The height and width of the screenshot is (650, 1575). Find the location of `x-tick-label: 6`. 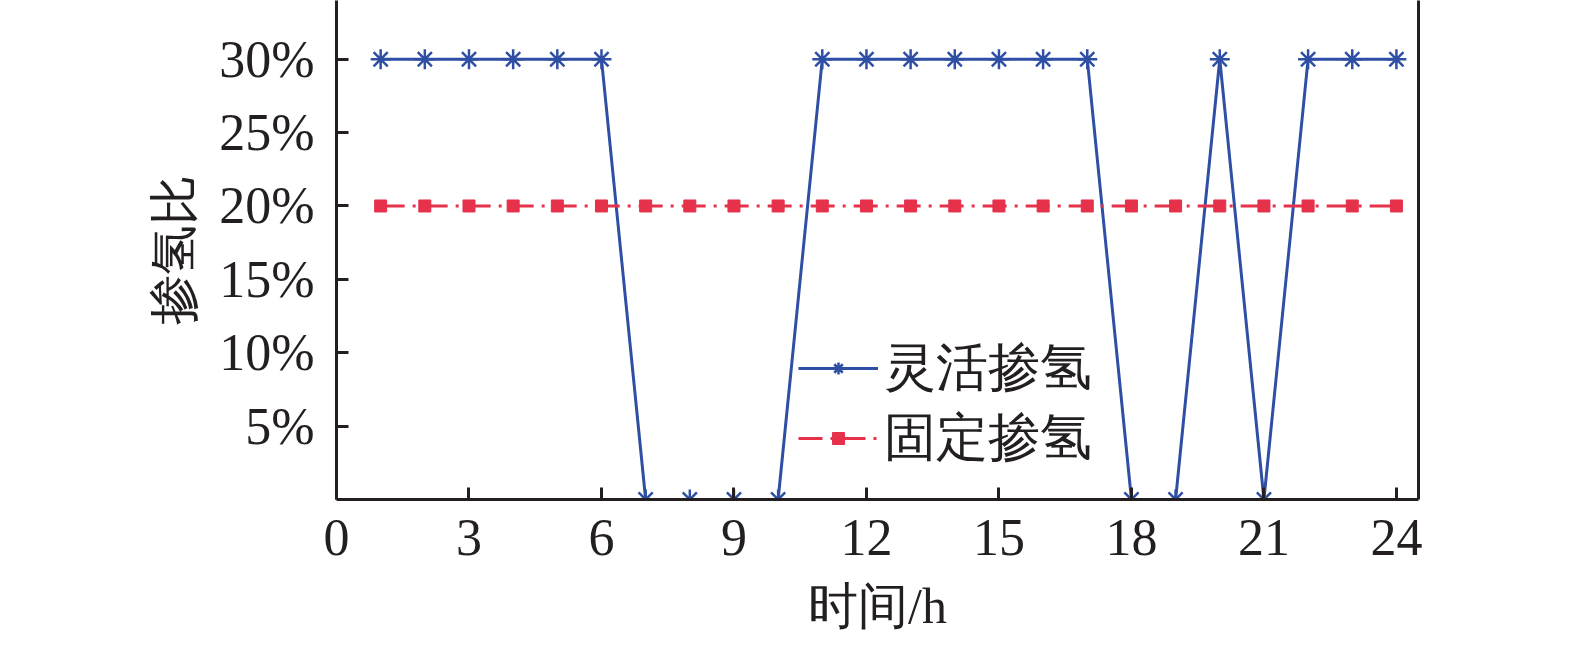

x-tick-label: 6 is located at coordinates (601, 537).